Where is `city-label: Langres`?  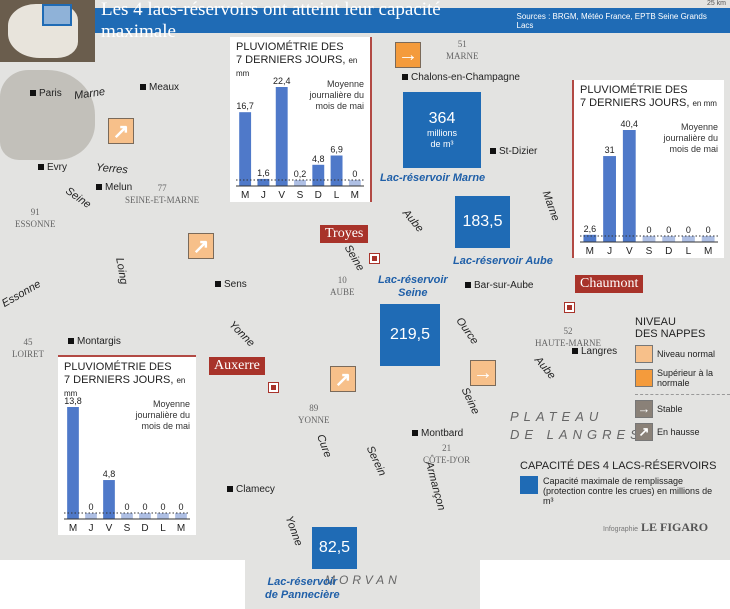 city-label: Langres is located at coordinates (594, 351).